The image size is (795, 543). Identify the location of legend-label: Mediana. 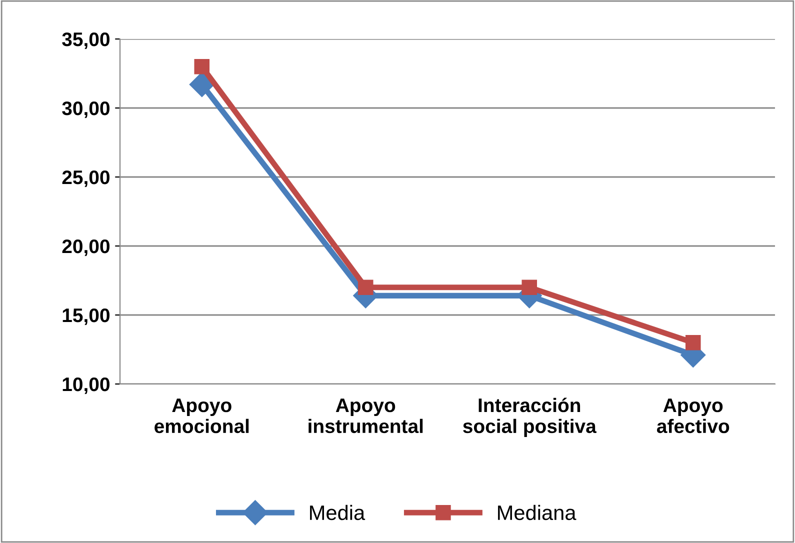
(537, 512).